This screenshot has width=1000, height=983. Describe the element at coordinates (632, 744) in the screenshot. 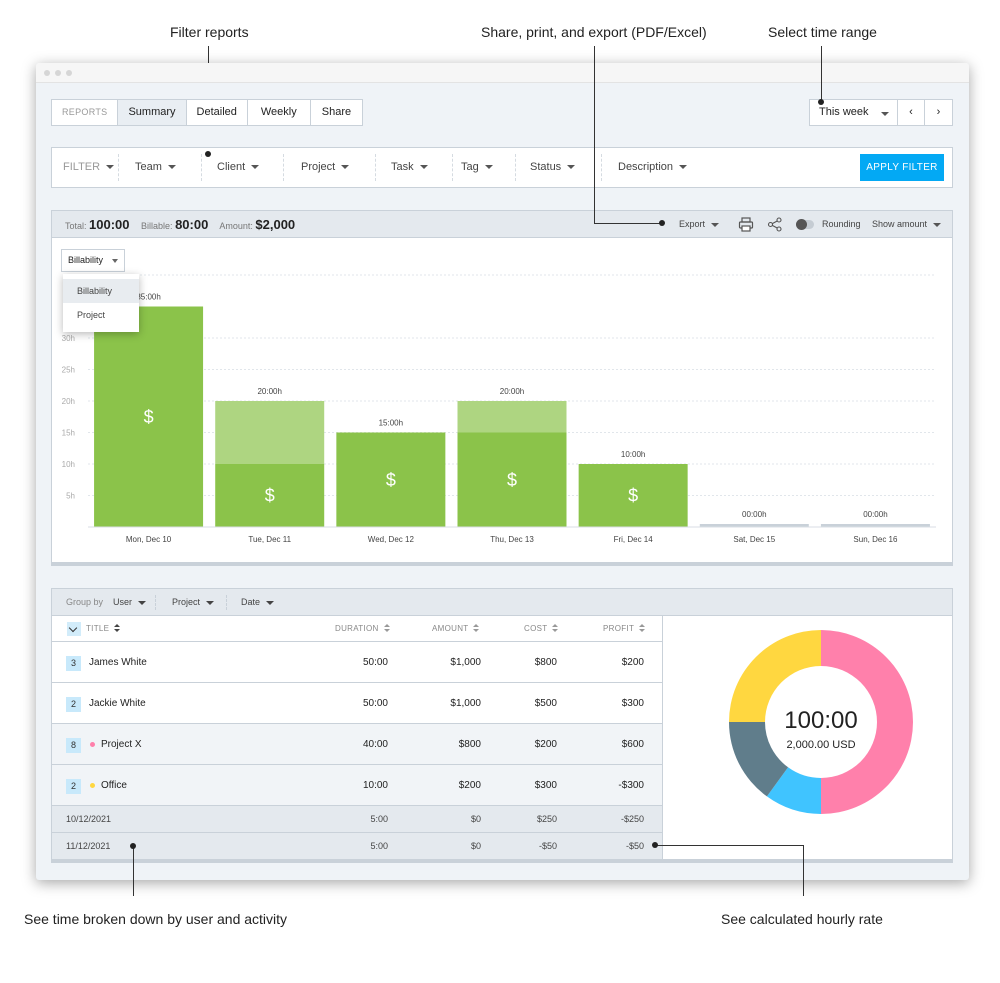

I see `row-profit: $600` at that location.